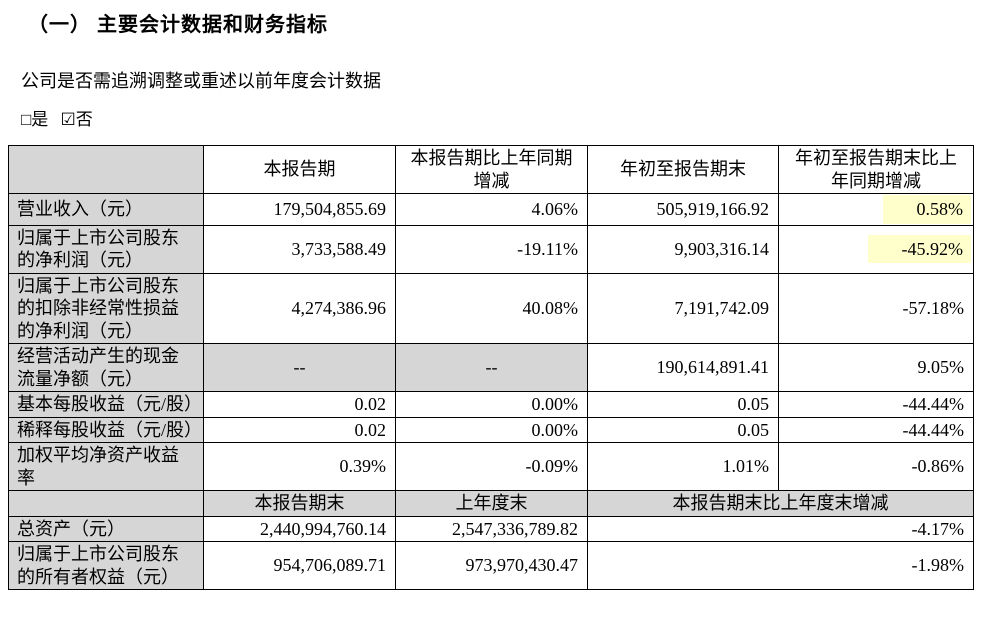  I want to click on cell-value: -19.11%, so click(491, 249).